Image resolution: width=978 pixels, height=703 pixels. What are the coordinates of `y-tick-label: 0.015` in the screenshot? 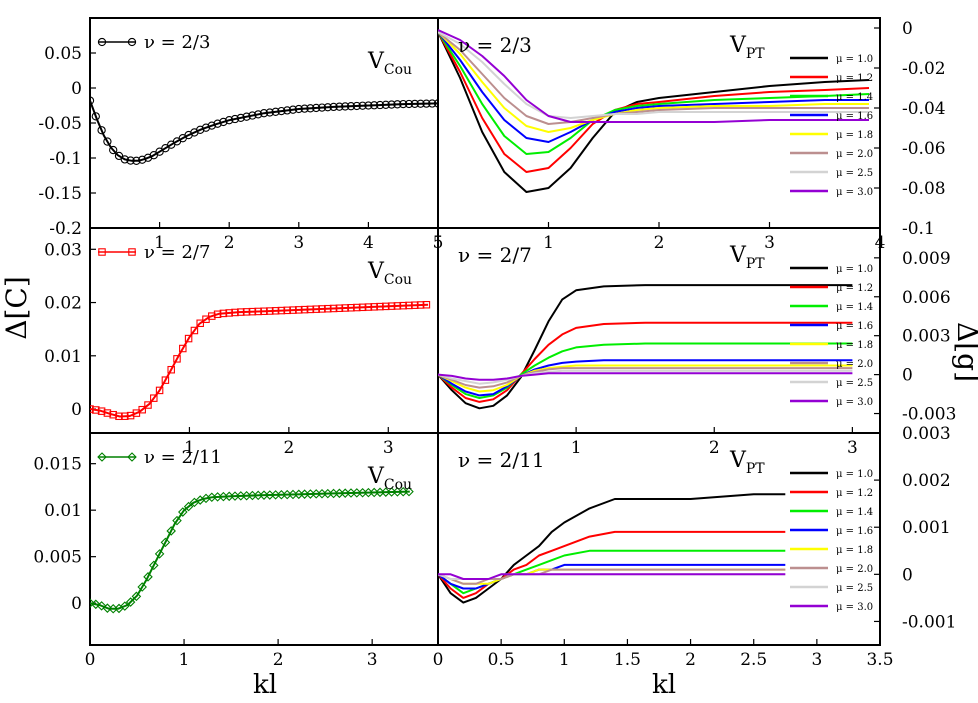 It's located at (57, 465).